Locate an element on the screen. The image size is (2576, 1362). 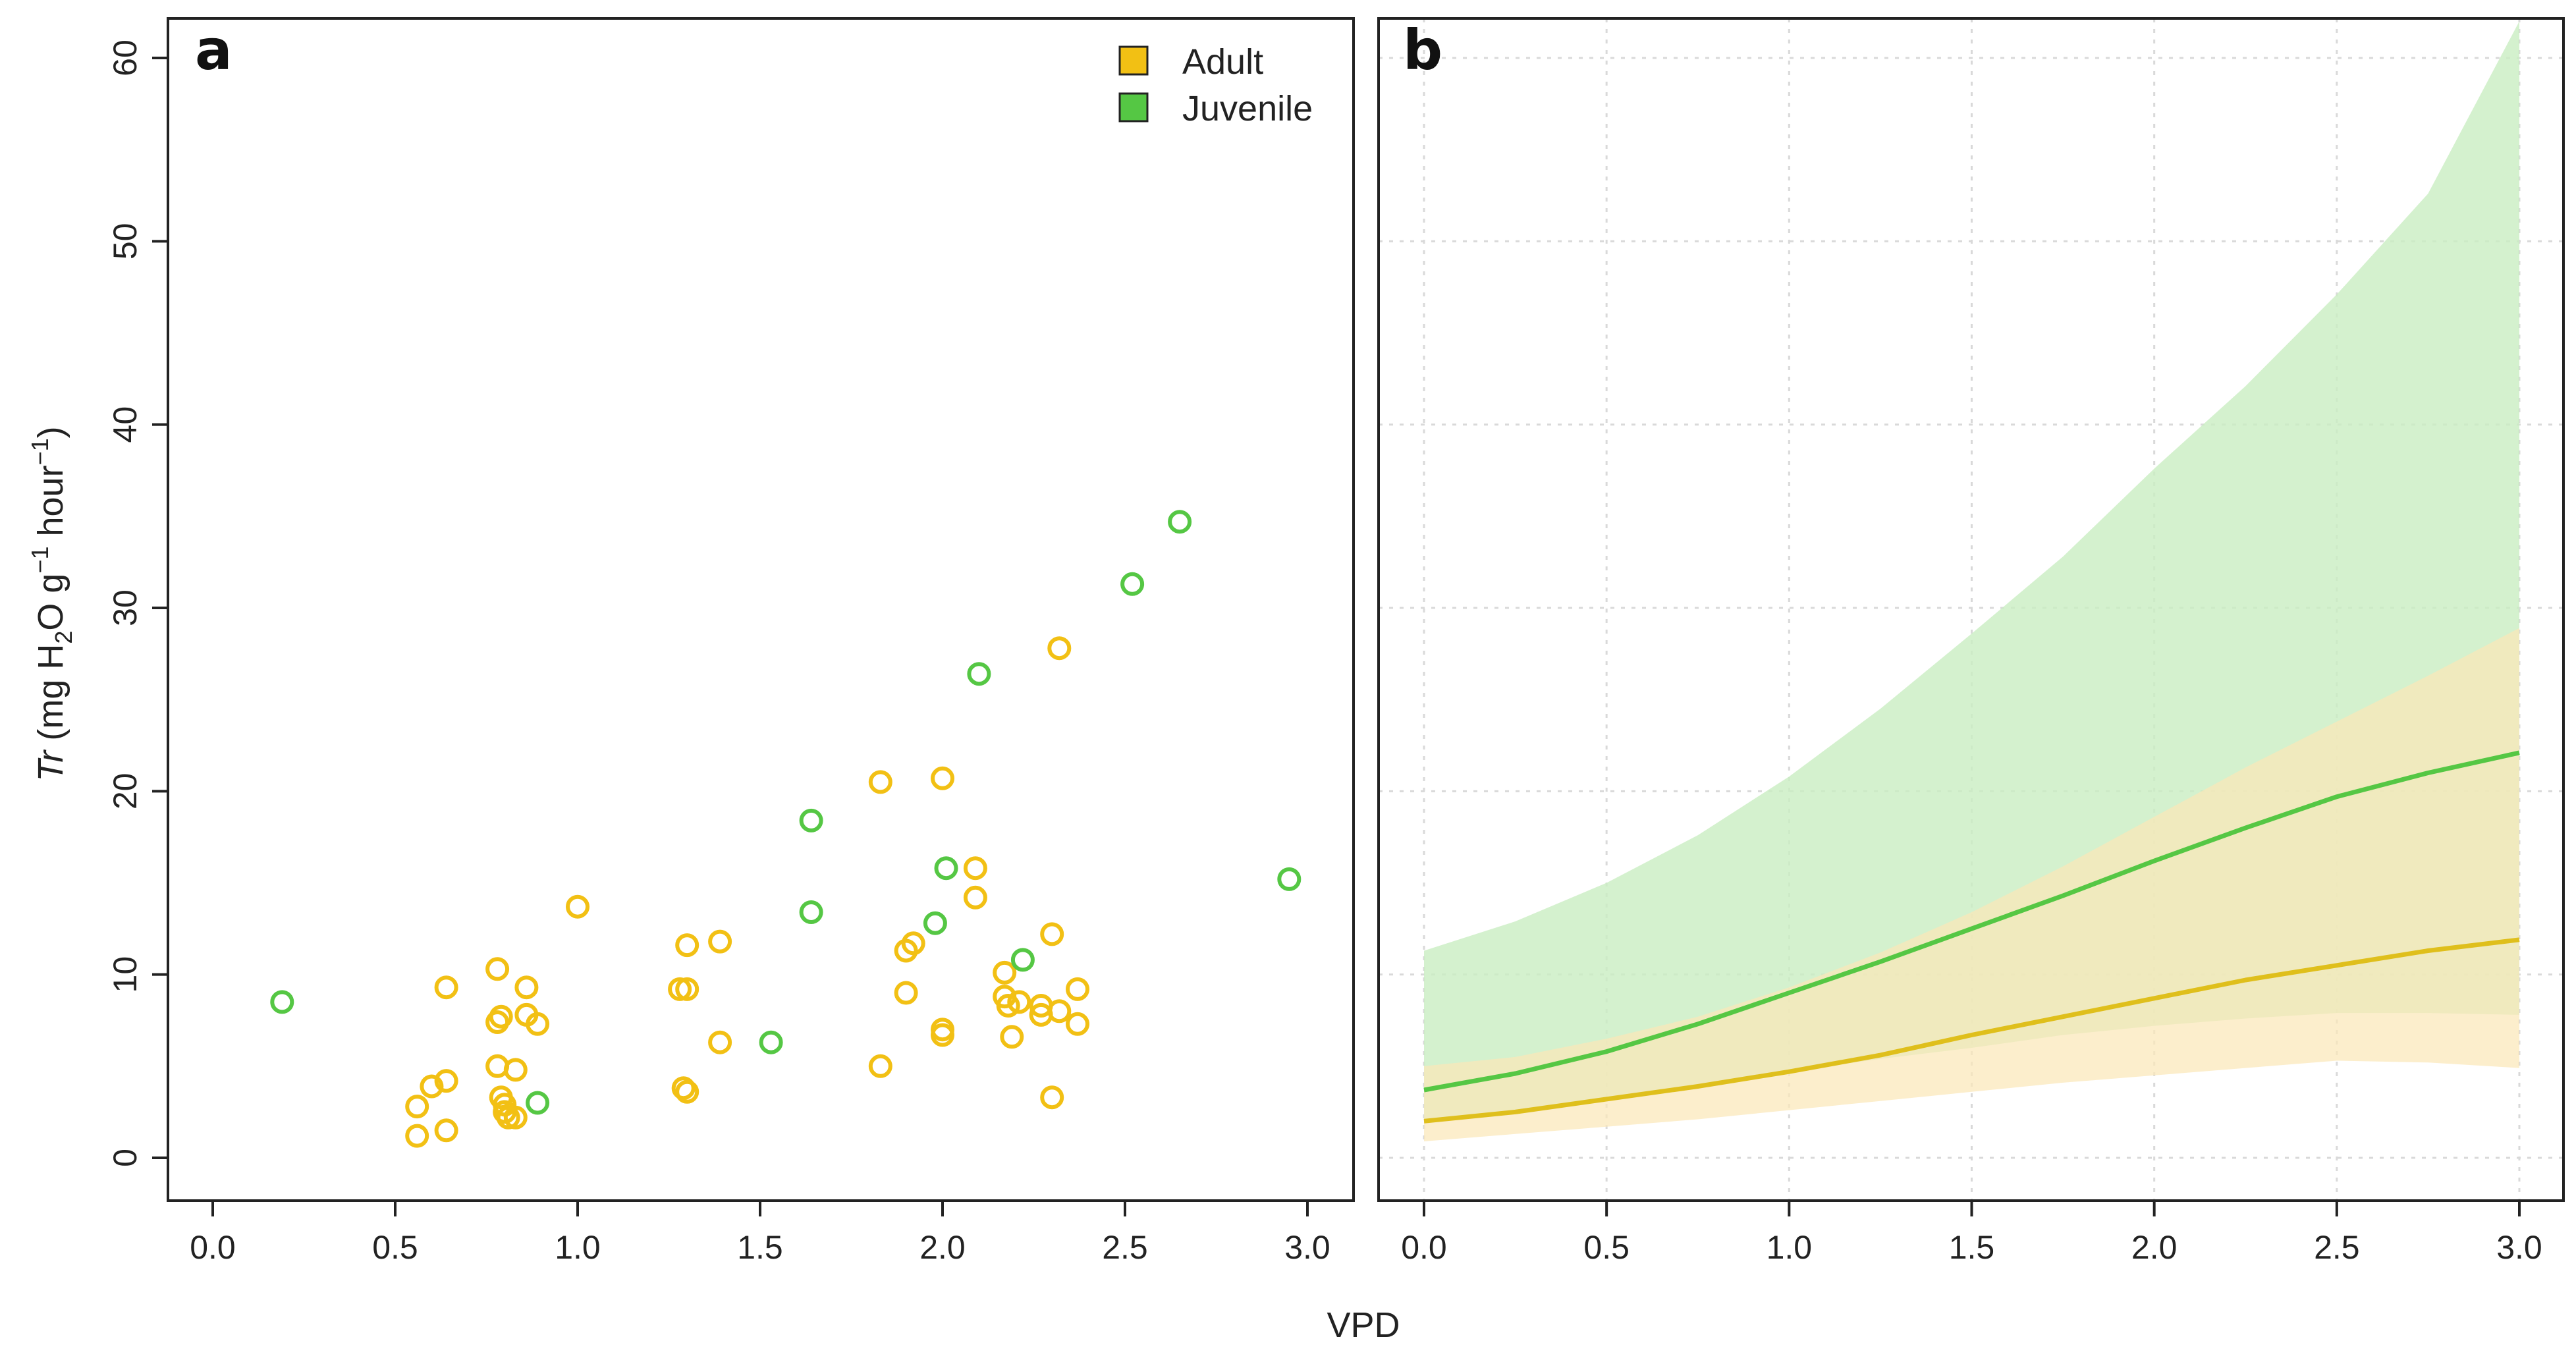
x-axis-title: VPD is located at coordinates (1363, 1325).